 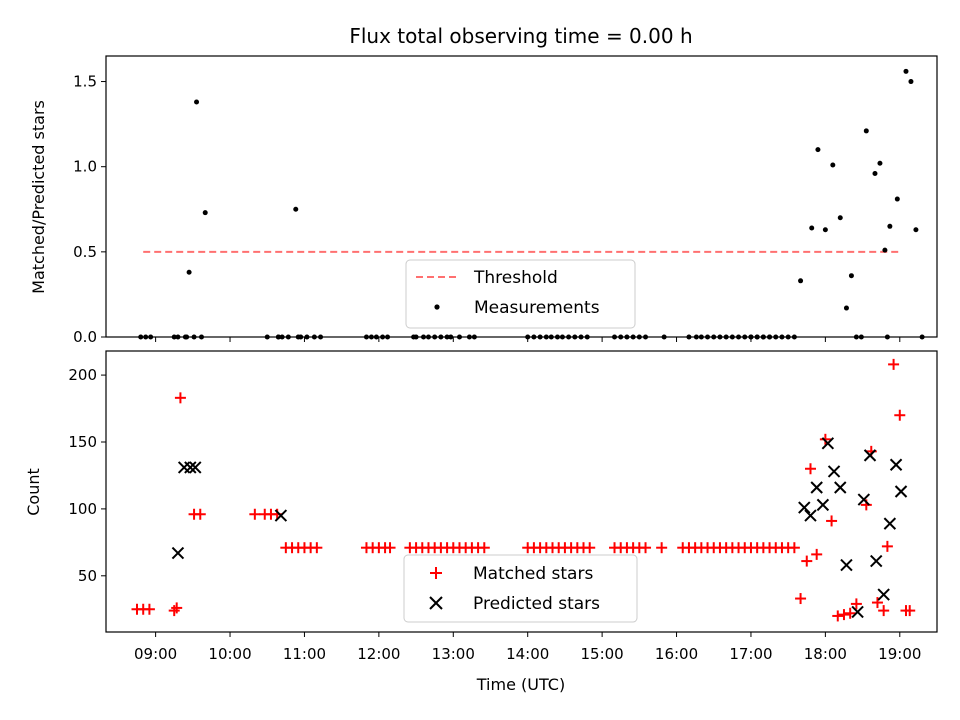 I want to click on count-xtick-label: 10:00, so click(x=229, y=654).